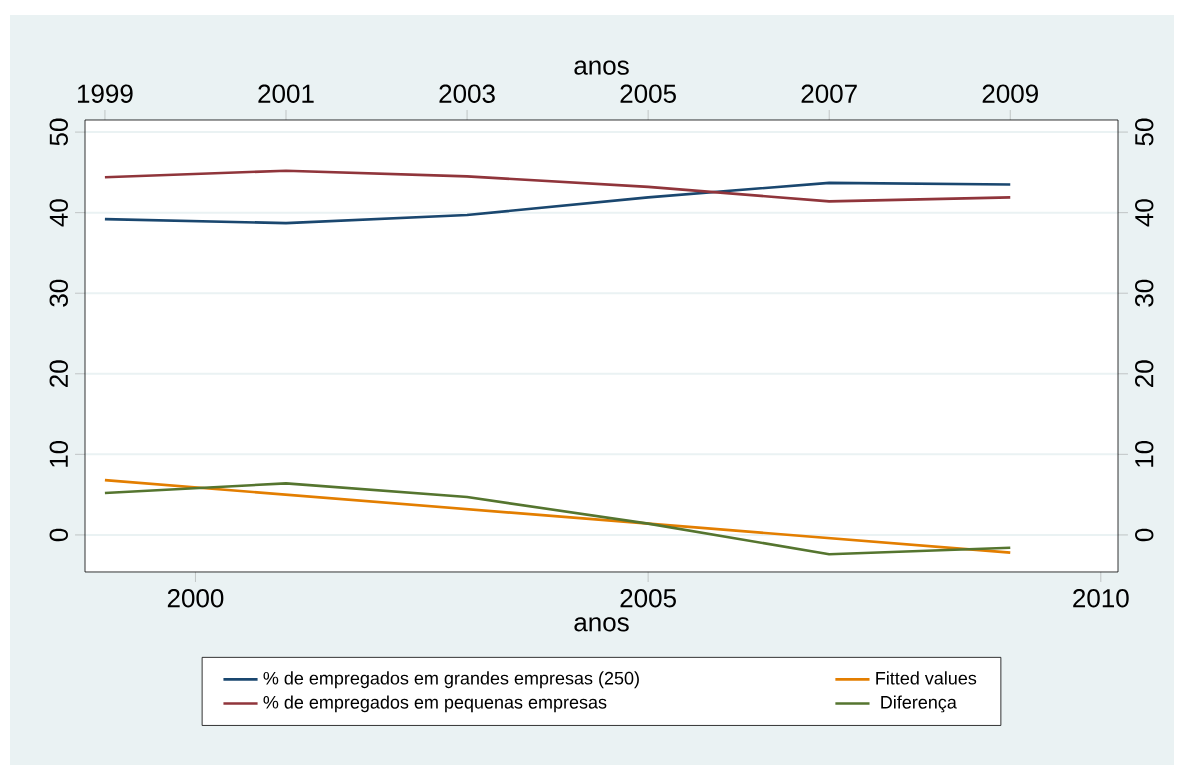  Describe the element at coordinates (1144, 132) in the screenshot. I see `y-tick-label: 50` at that location.